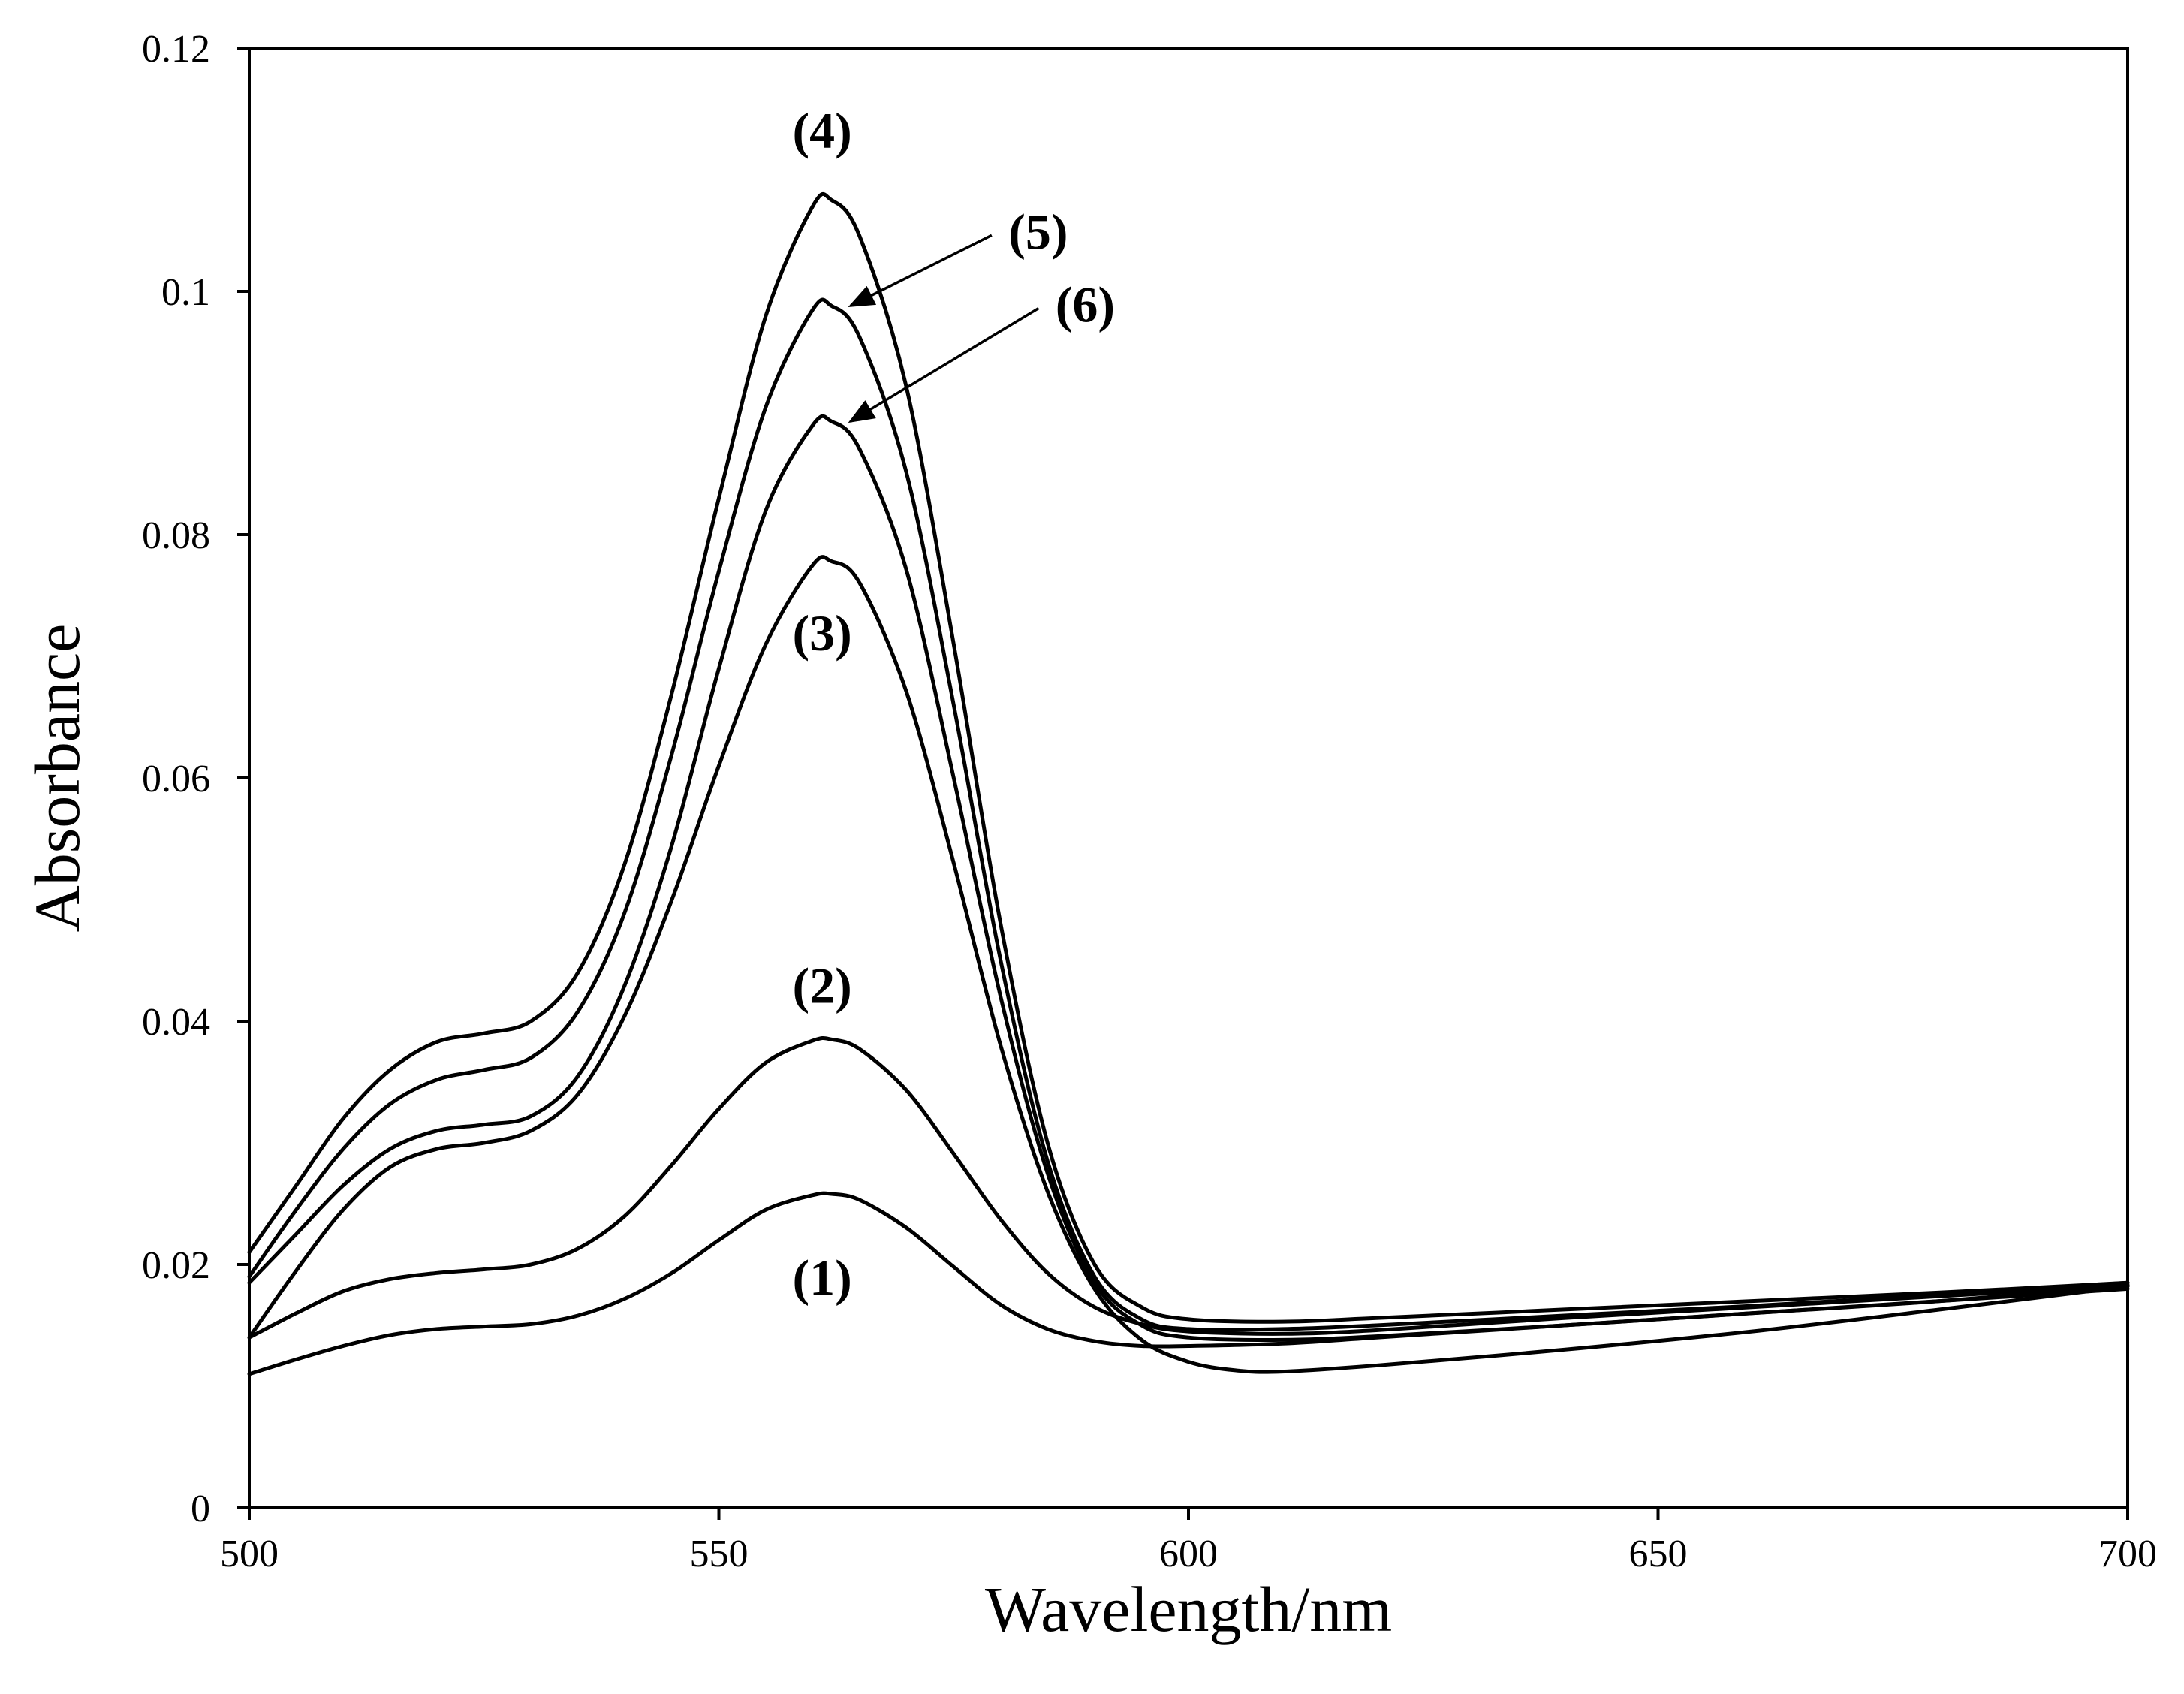  What do you see at coordinates (821, 130) in the screenshot?
I see `curve-label-4: (4)` at bounding box center [821, 130].